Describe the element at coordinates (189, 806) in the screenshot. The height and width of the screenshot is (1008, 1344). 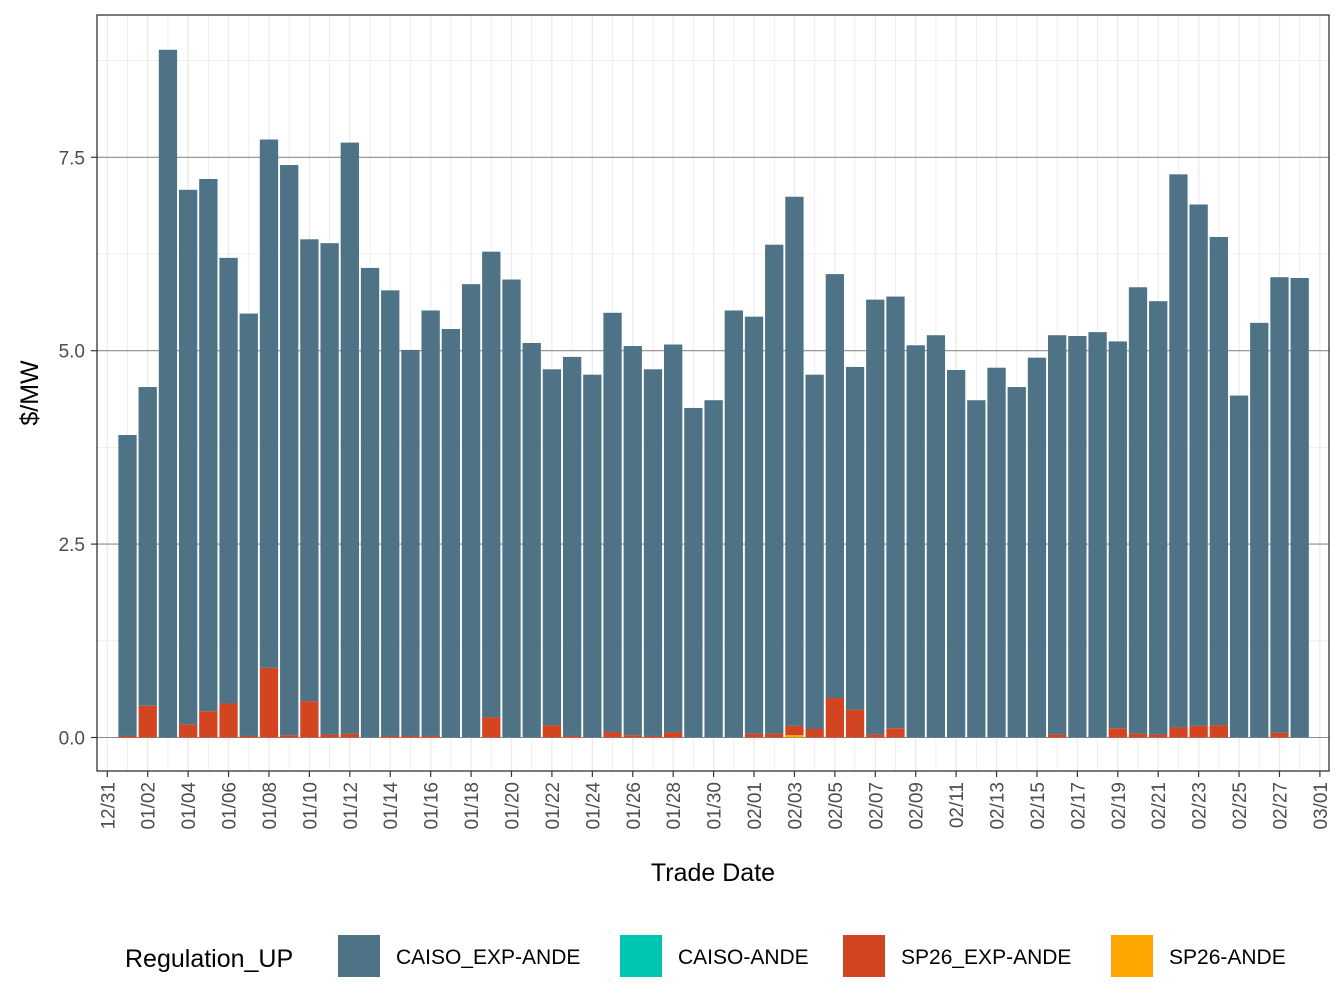
I see `x-tick-label: 01/04` at that location.